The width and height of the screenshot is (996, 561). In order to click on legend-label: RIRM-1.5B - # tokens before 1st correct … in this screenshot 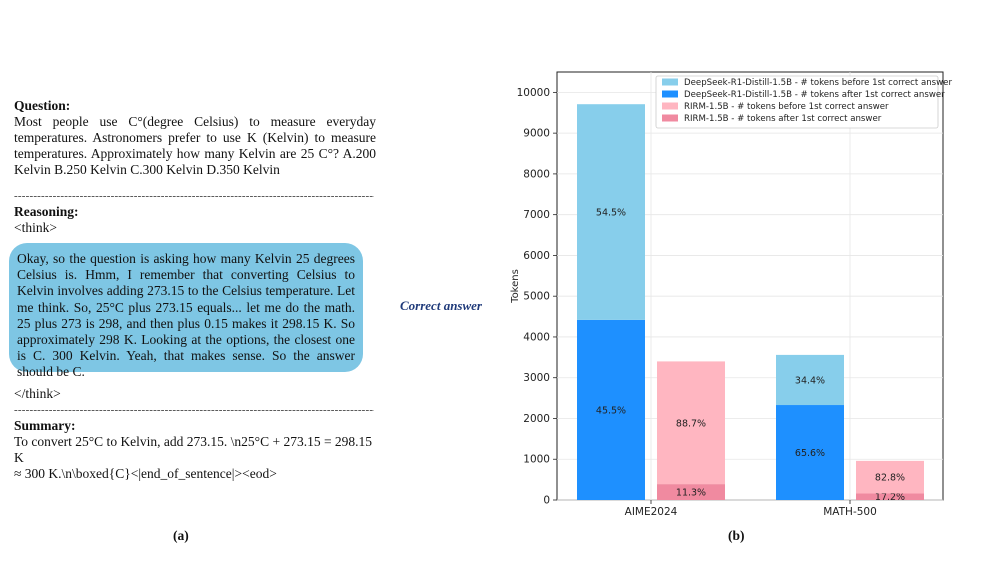, I will do `click(786, 107)`.